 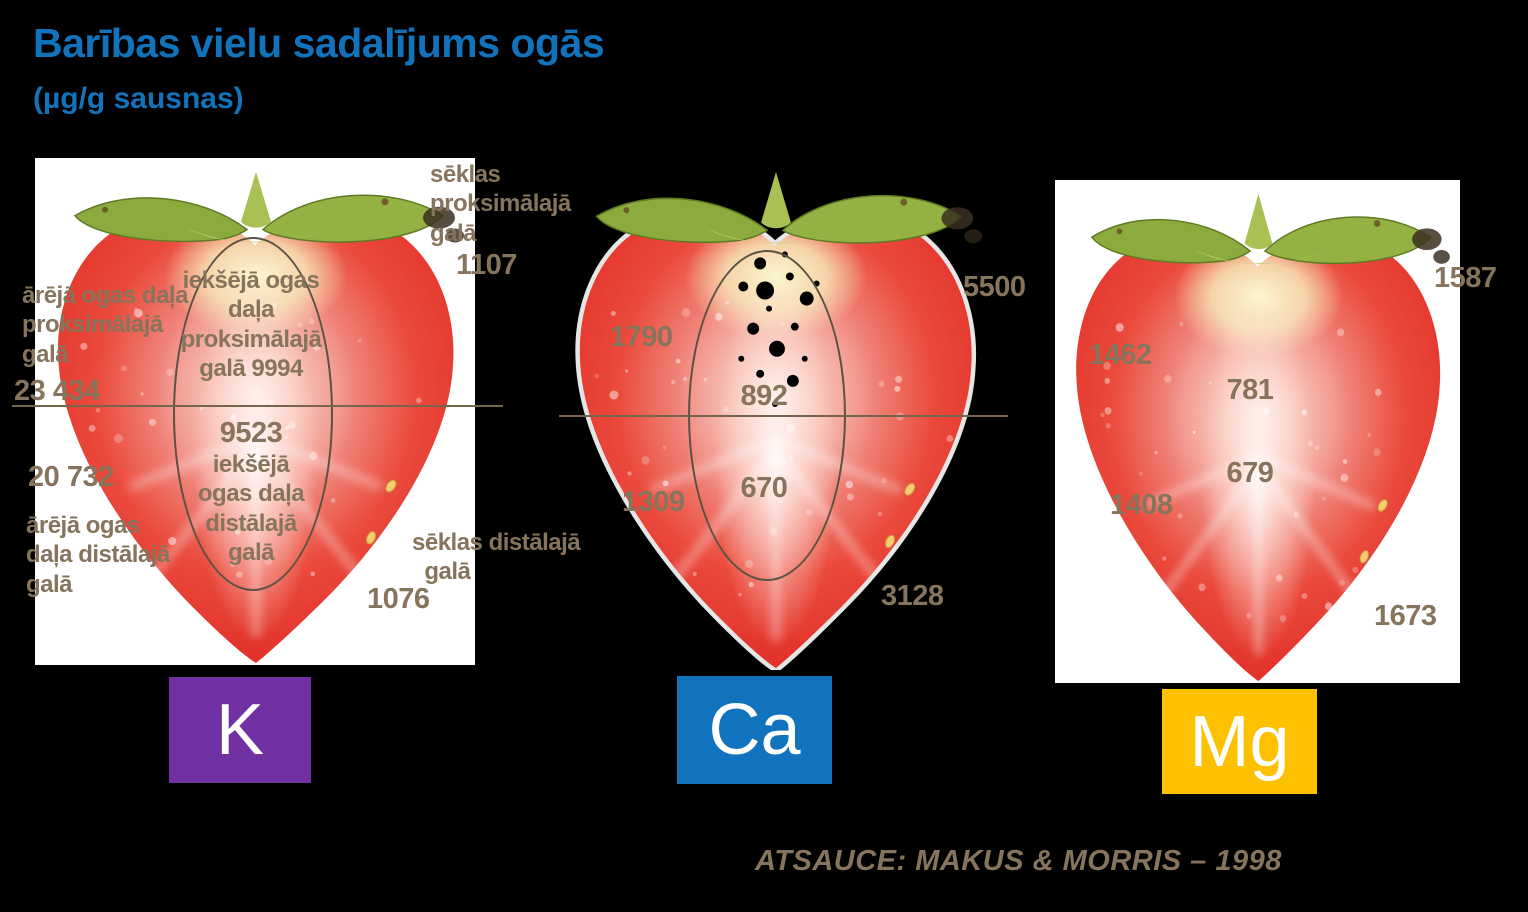 What do you see at coordinates (653, 502) in the screenshot?
I see `ca-value-outer-distal: 1309` at bounding box center [653, 502].